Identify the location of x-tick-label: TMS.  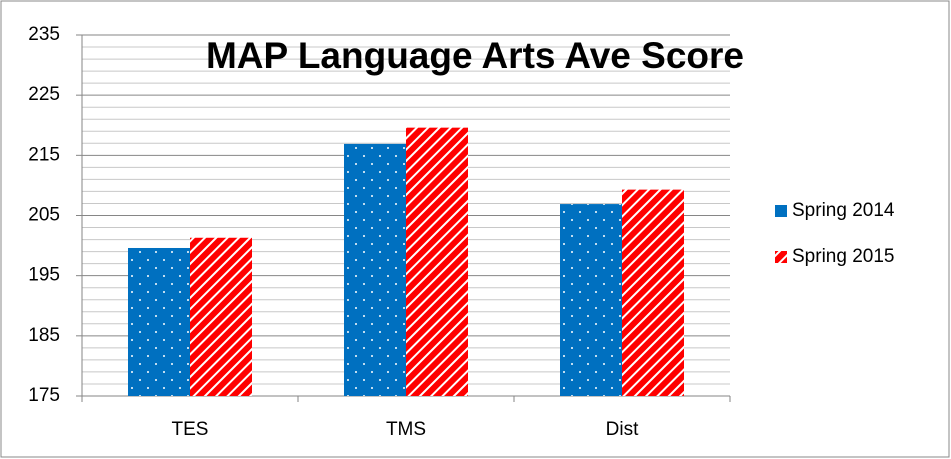
(406, 429).